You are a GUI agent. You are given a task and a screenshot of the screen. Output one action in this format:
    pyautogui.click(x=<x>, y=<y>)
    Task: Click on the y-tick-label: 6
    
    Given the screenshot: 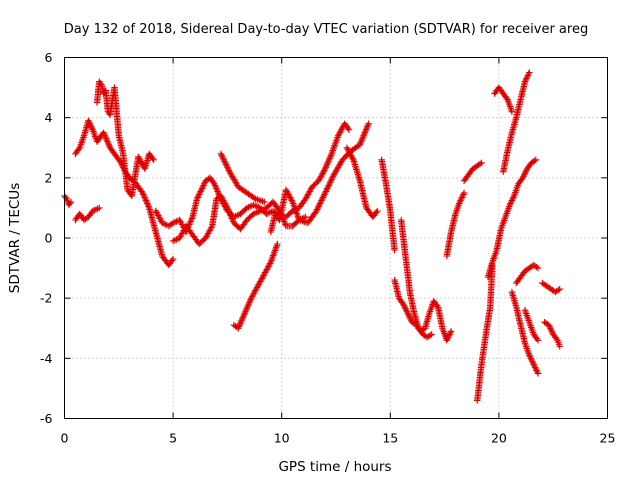 What is the action you would take?
    pyautogui.click(x=49, y=57)
    